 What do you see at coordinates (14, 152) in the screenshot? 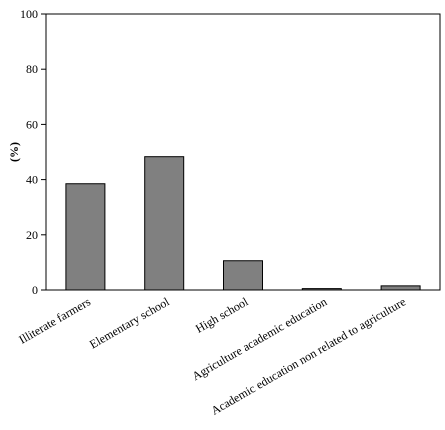
I see `y-axis-label: (%)` at bounding box center [14, 152].